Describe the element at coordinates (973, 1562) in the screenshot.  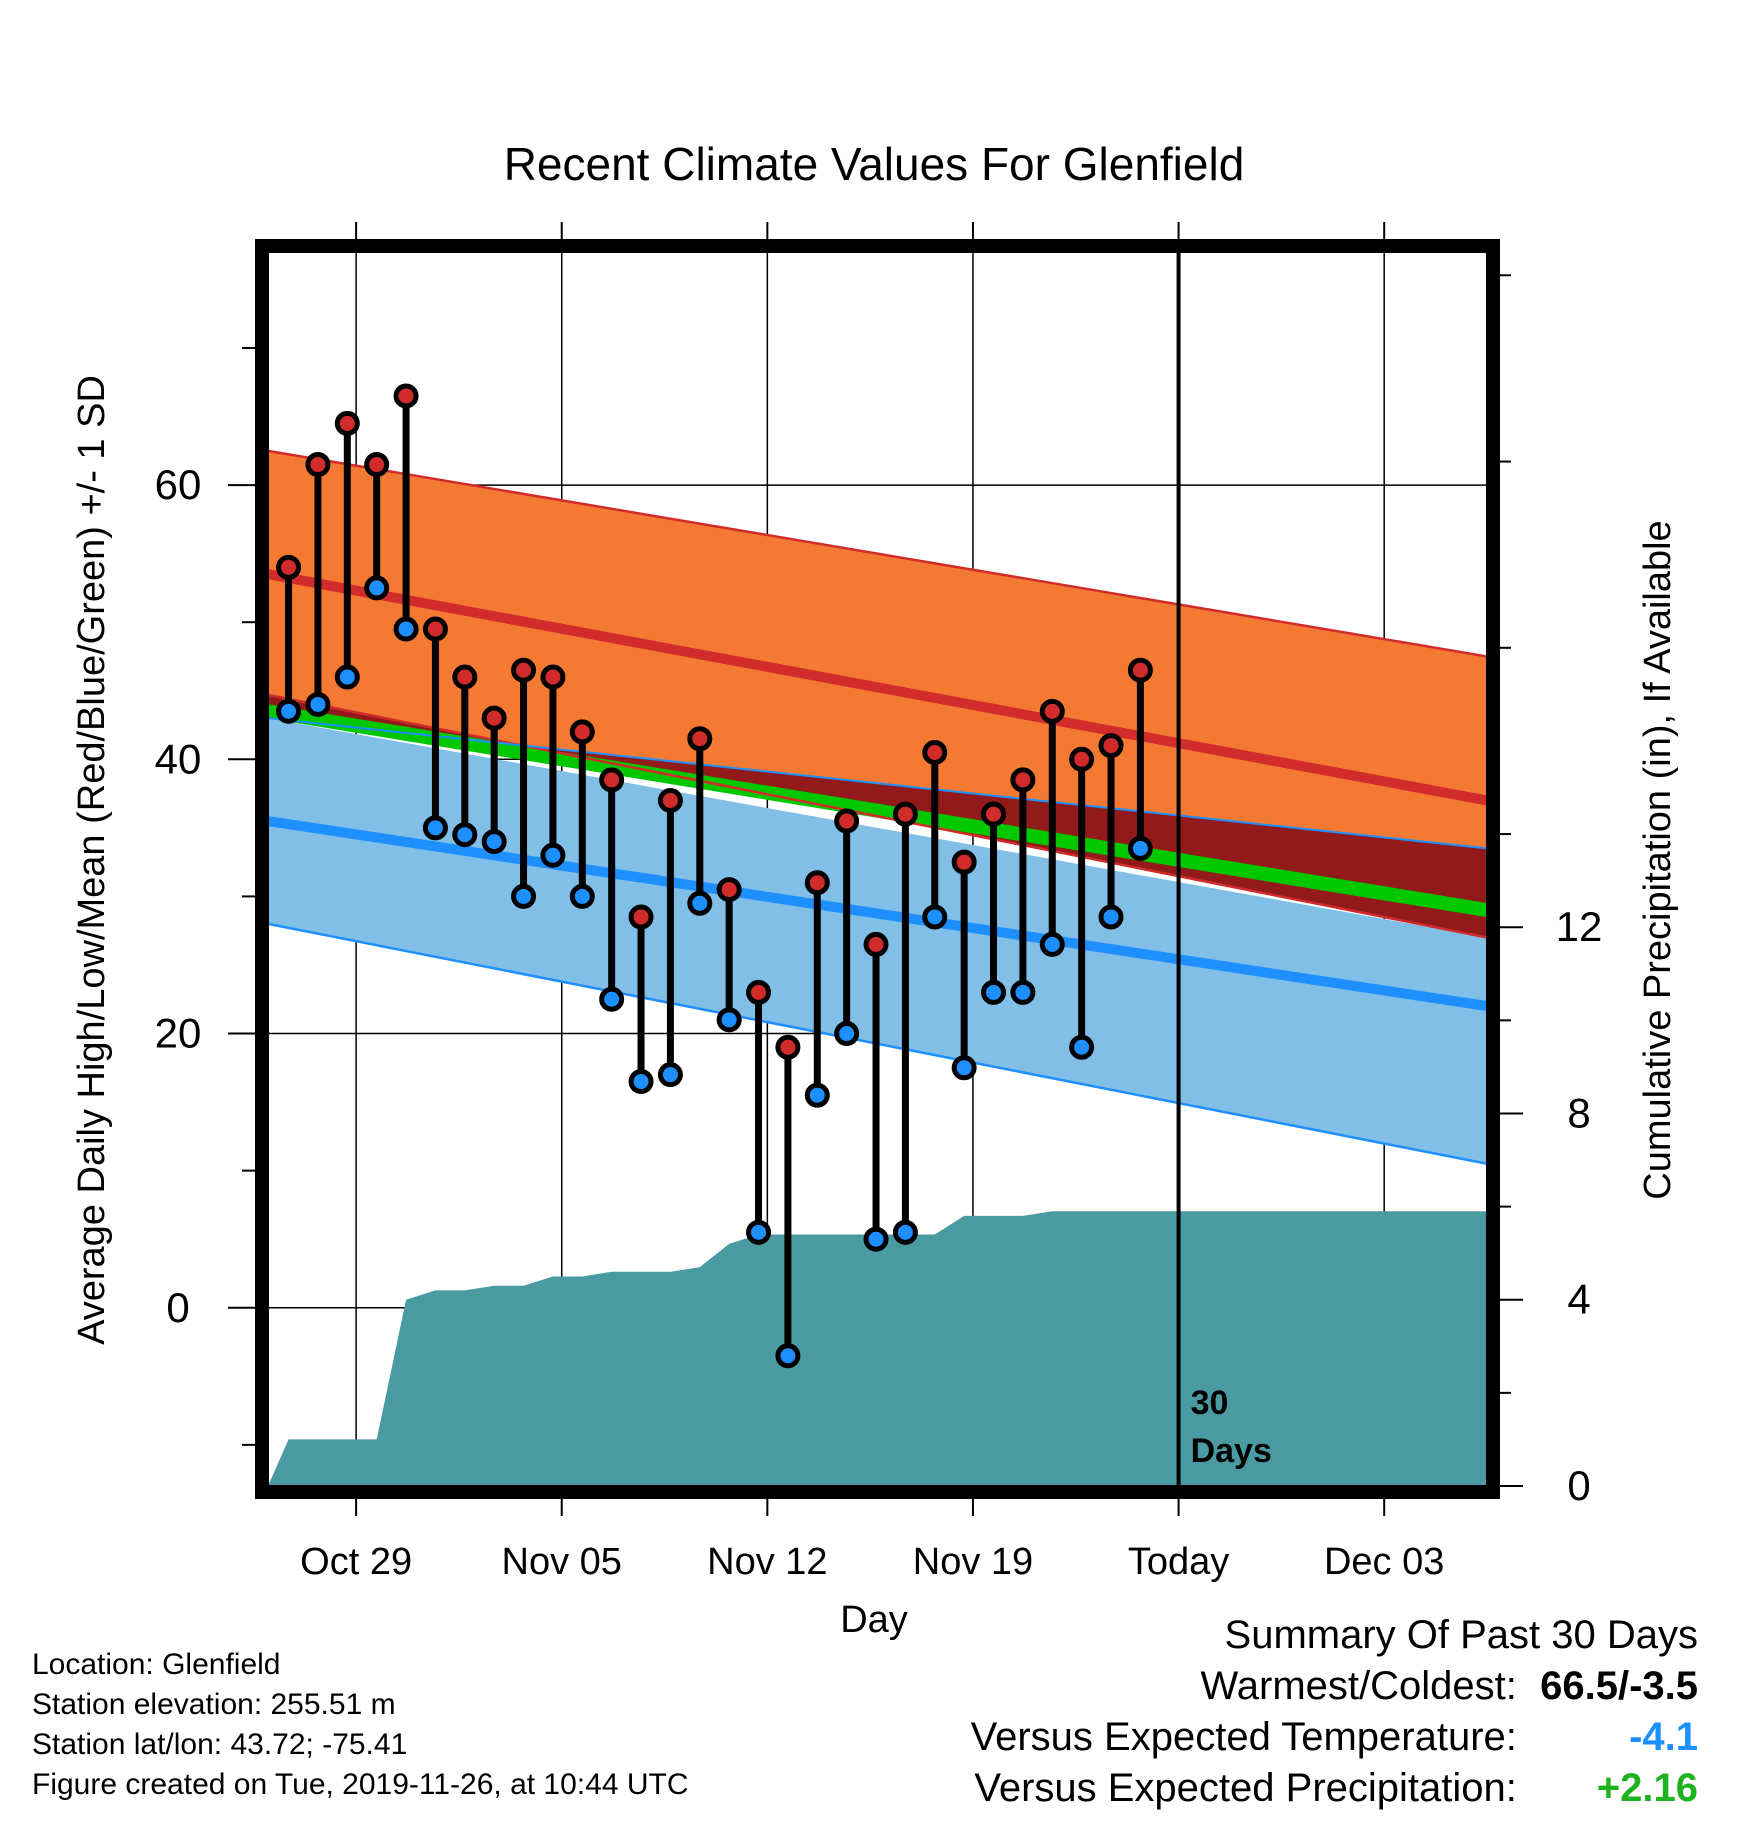
I see `x-tick-label: Nov 19` at that location.